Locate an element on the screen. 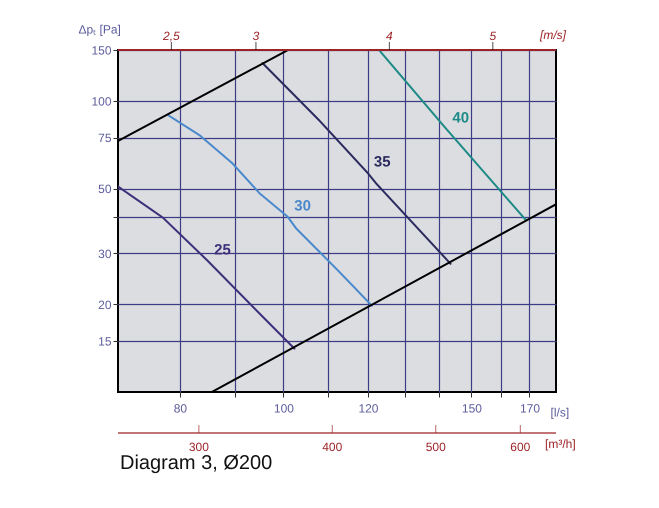  series-label: 40 is located at coordinates (461, 117).